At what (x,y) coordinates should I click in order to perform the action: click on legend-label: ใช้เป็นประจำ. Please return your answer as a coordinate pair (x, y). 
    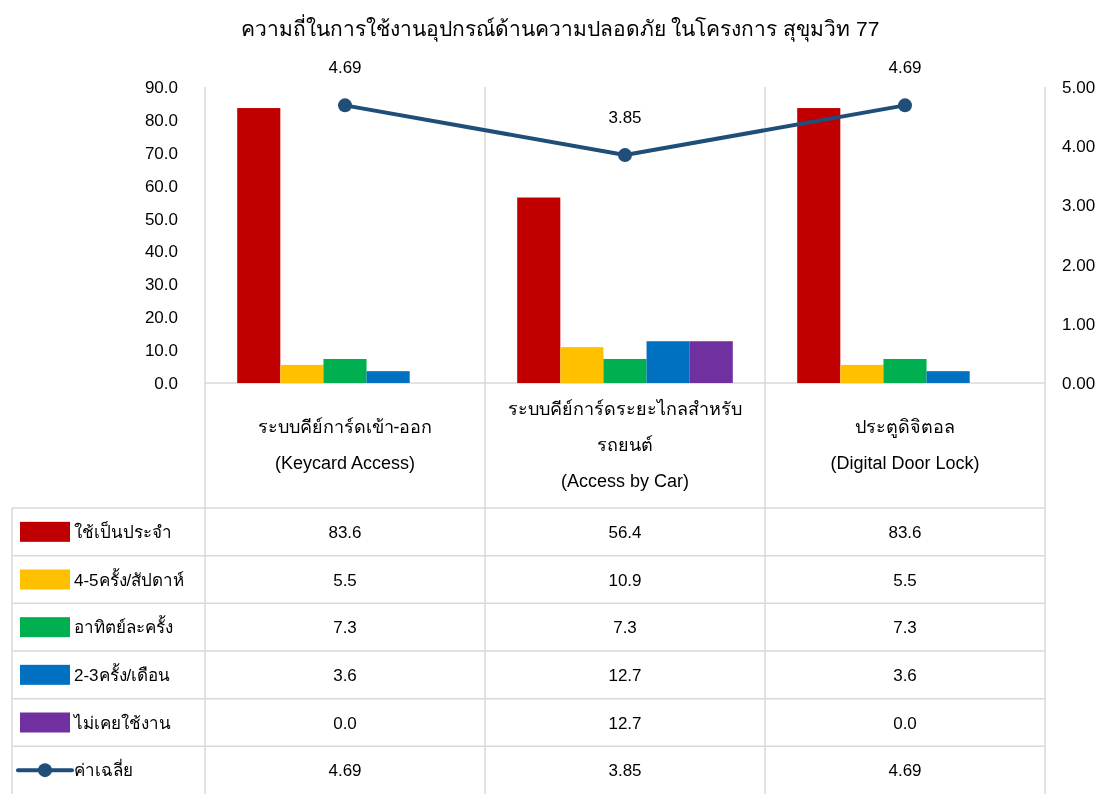
    Looking at the image, I should click on (123, 531).